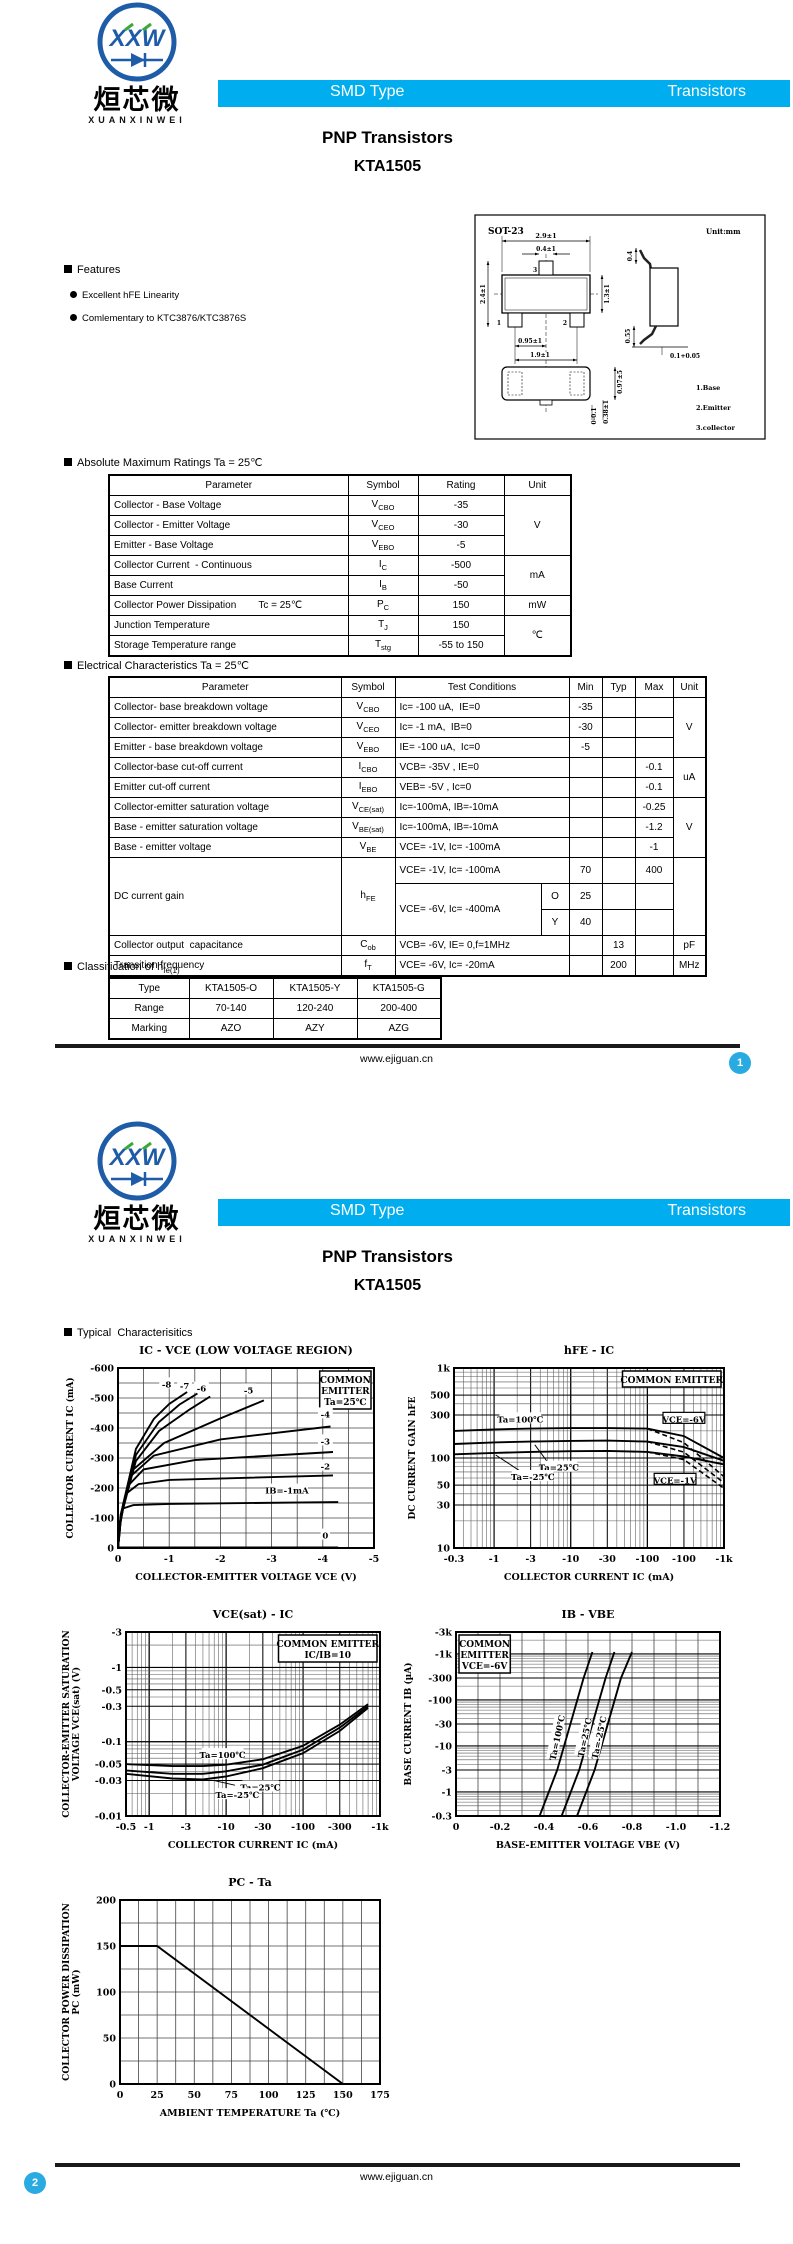  Describe the element at coordinates (383, 605) in the screenshot. I see `table-cell: PC` at that location.